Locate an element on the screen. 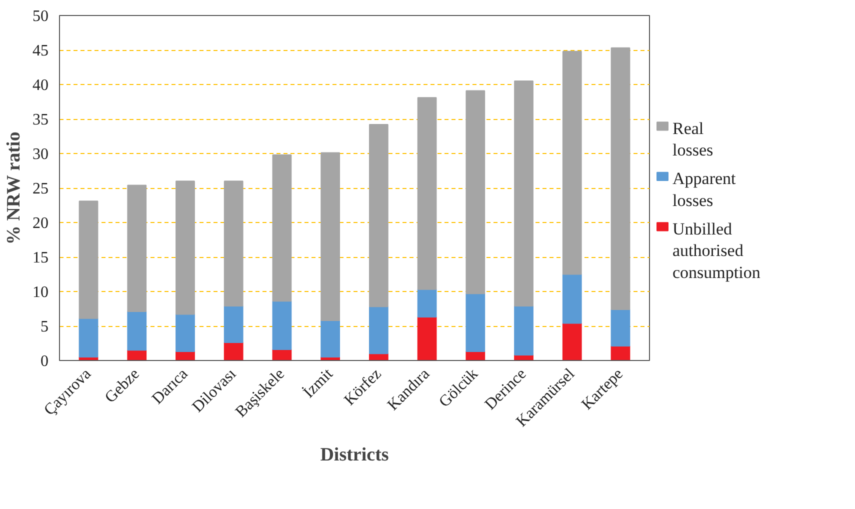 Image resolution: width=855 pixels, height=509 pixels. y-tick-label: 25 is located at coordinates (40, 189).